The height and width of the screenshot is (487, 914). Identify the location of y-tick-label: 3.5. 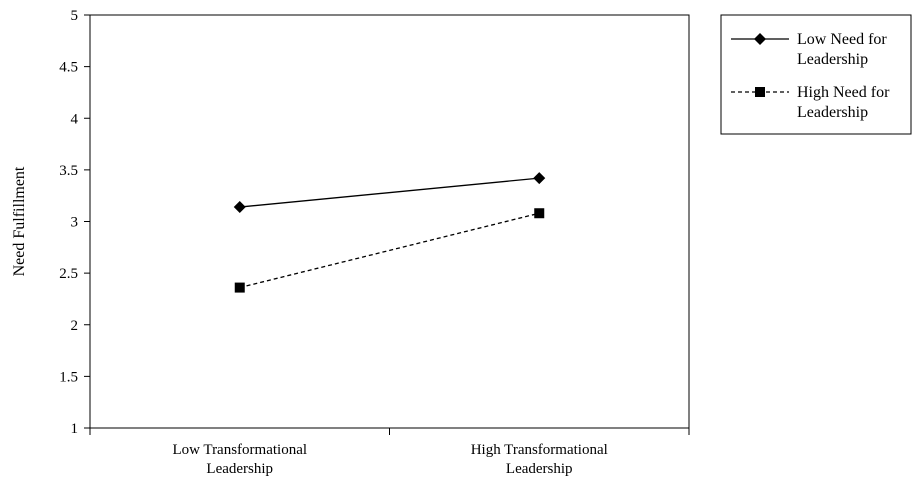
(68, 171).